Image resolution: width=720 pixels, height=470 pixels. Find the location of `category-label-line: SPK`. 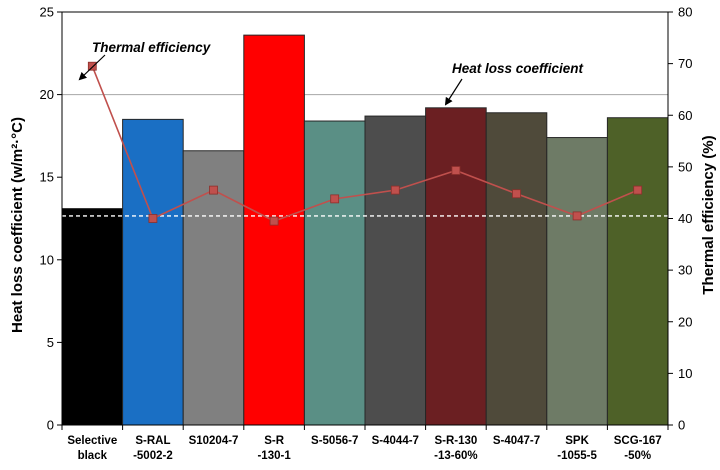

category-label-line: SPK is located at coordinates (577, 441).